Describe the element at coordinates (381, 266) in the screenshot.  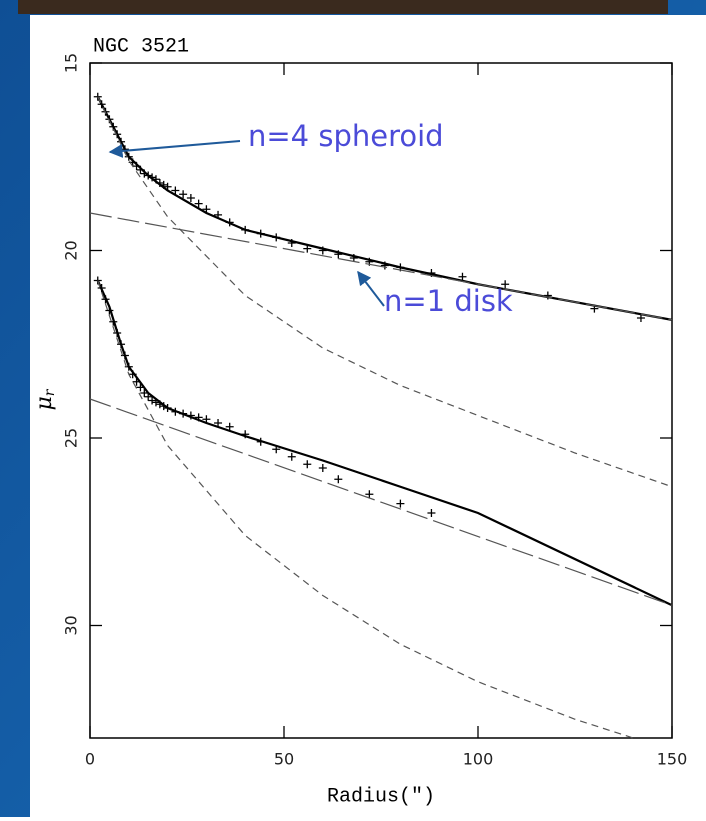
I see `model-component` at that location.